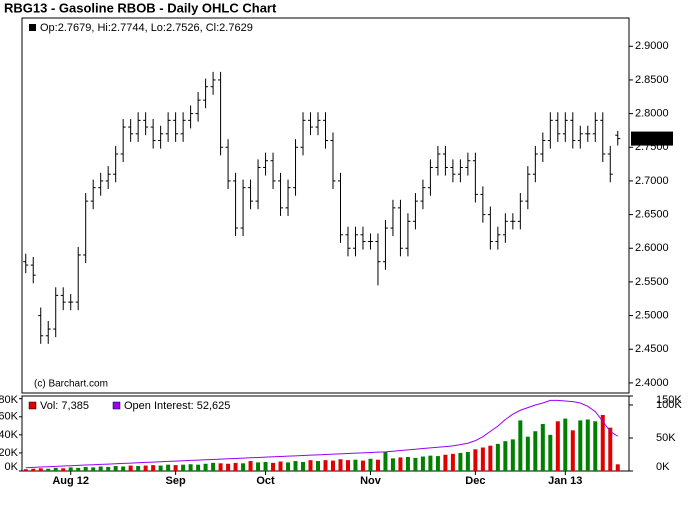 Image resolution: width=700 pixels, height=512 pixels. I want to click on y-tick-label: 2.6500, so click(652, 214).